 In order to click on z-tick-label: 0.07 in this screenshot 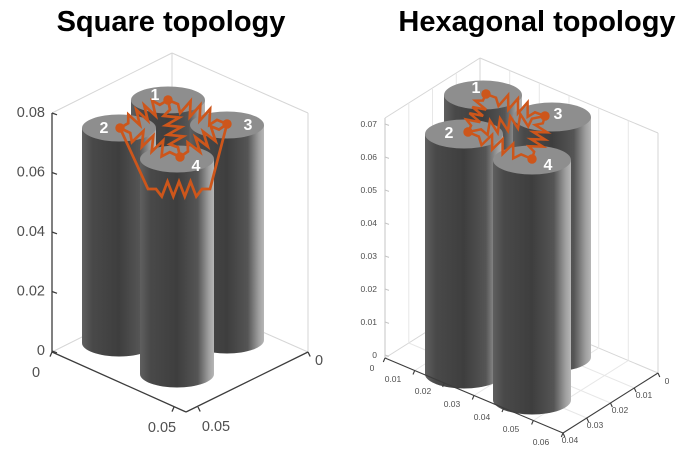, I will do `click(368, 124)`.